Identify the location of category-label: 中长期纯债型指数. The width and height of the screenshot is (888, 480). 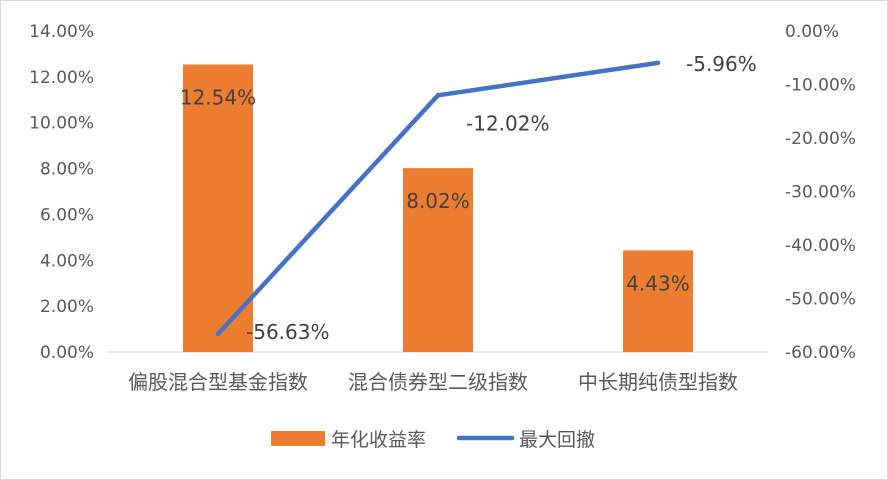
(658, 382).